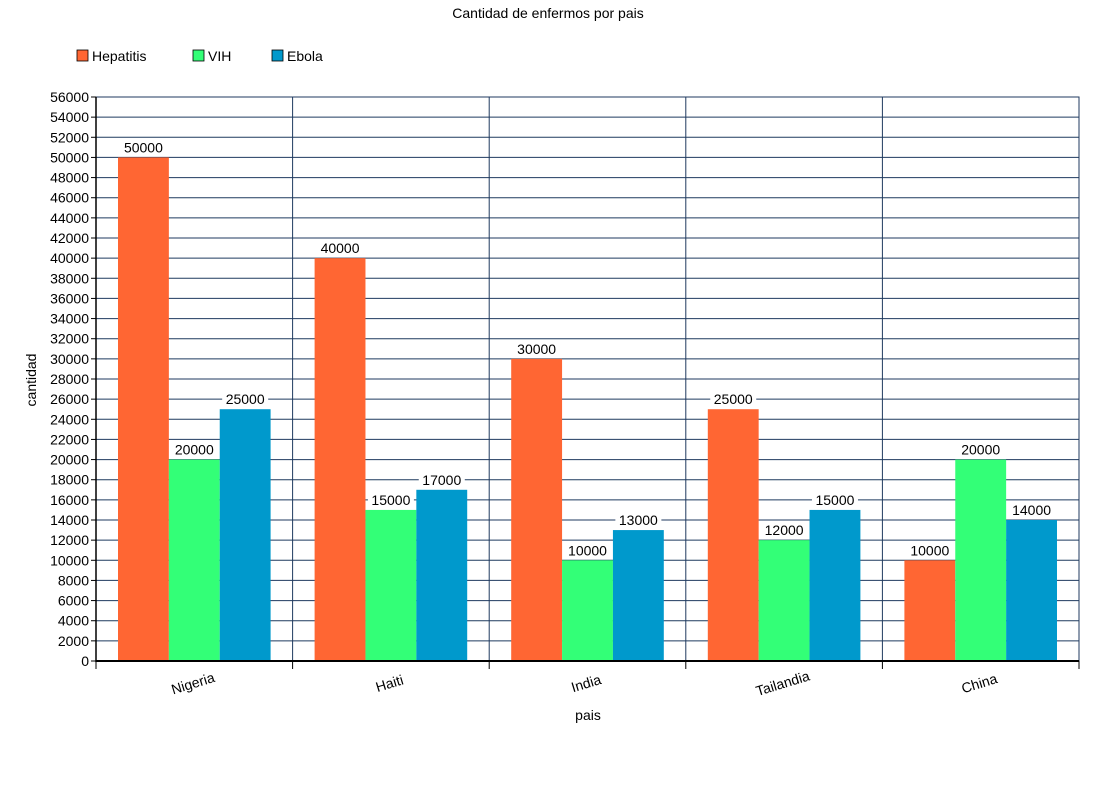 Image resolution: width=1095 pixels, height=805 pixels. Describe the element at coordinates (835, 585) in the screenshot. I see `bar-ebola-tailandia` at that location.